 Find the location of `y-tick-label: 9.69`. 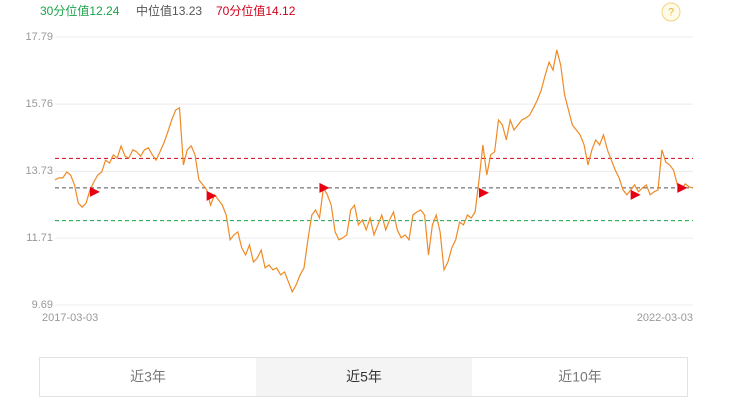

y-tick-label: 9.69 is located at coordinates (42, 305).